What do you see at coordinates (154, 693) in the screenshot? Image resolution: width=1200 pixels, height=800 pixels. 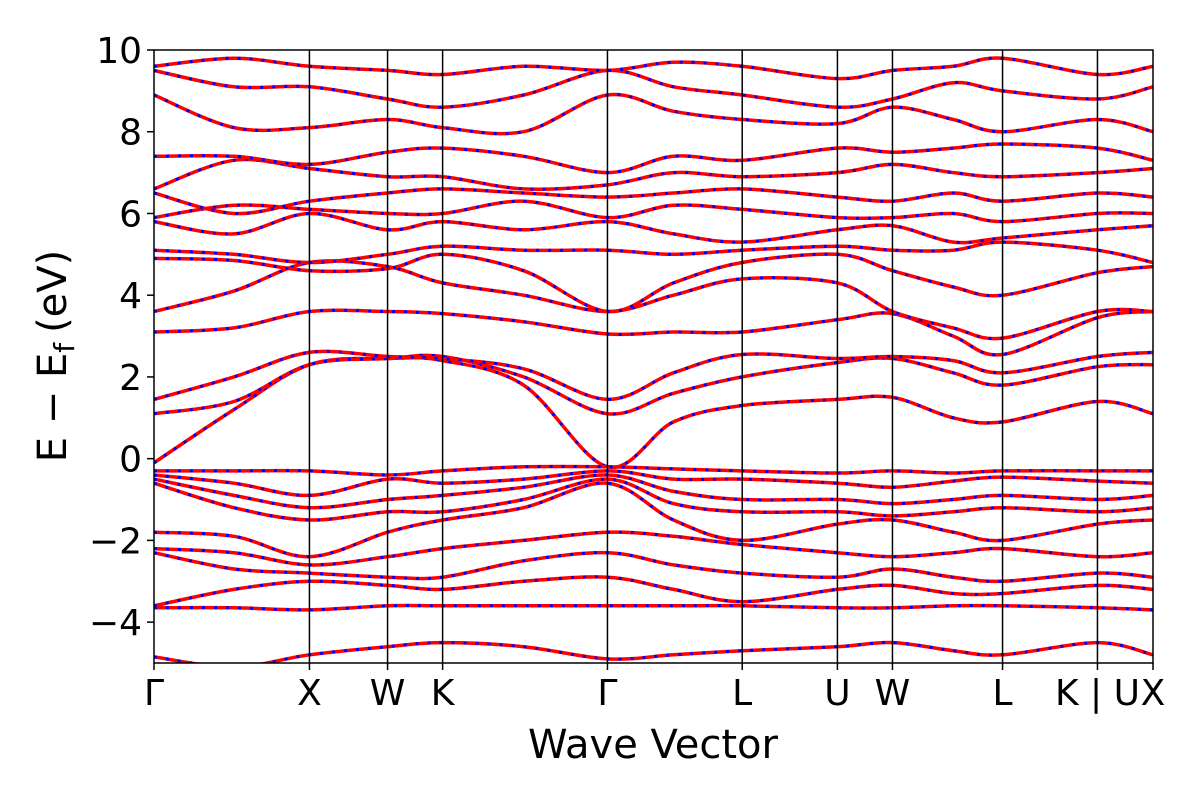 I see `x-tick-label-0: Γ` at bounding box center [154, 693].